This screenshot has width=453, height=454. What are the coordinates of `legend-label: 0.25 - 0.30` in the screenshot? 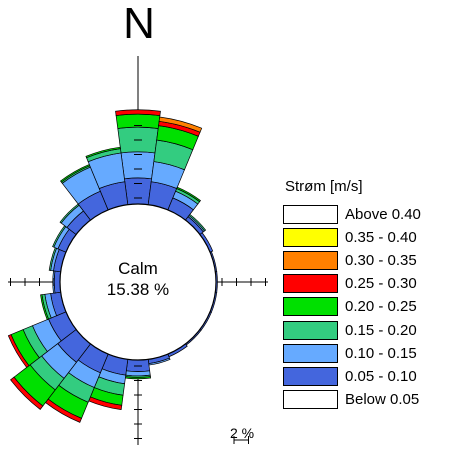 It's located at (381, 284).